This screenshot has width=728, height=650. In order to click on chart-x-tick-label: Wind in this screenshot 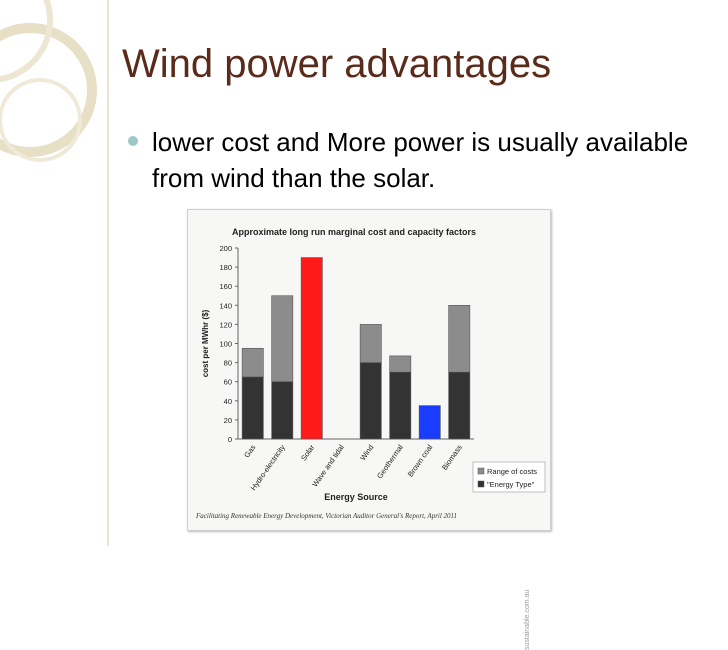, I will do `click(366, 452)`.